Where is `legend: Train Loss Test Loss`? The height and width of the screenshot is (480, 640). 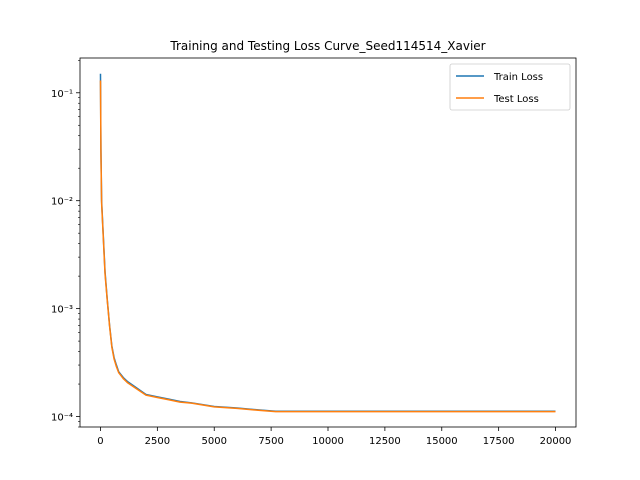
legend: Train Loss Test Loss is located at coordinates (510, 87).